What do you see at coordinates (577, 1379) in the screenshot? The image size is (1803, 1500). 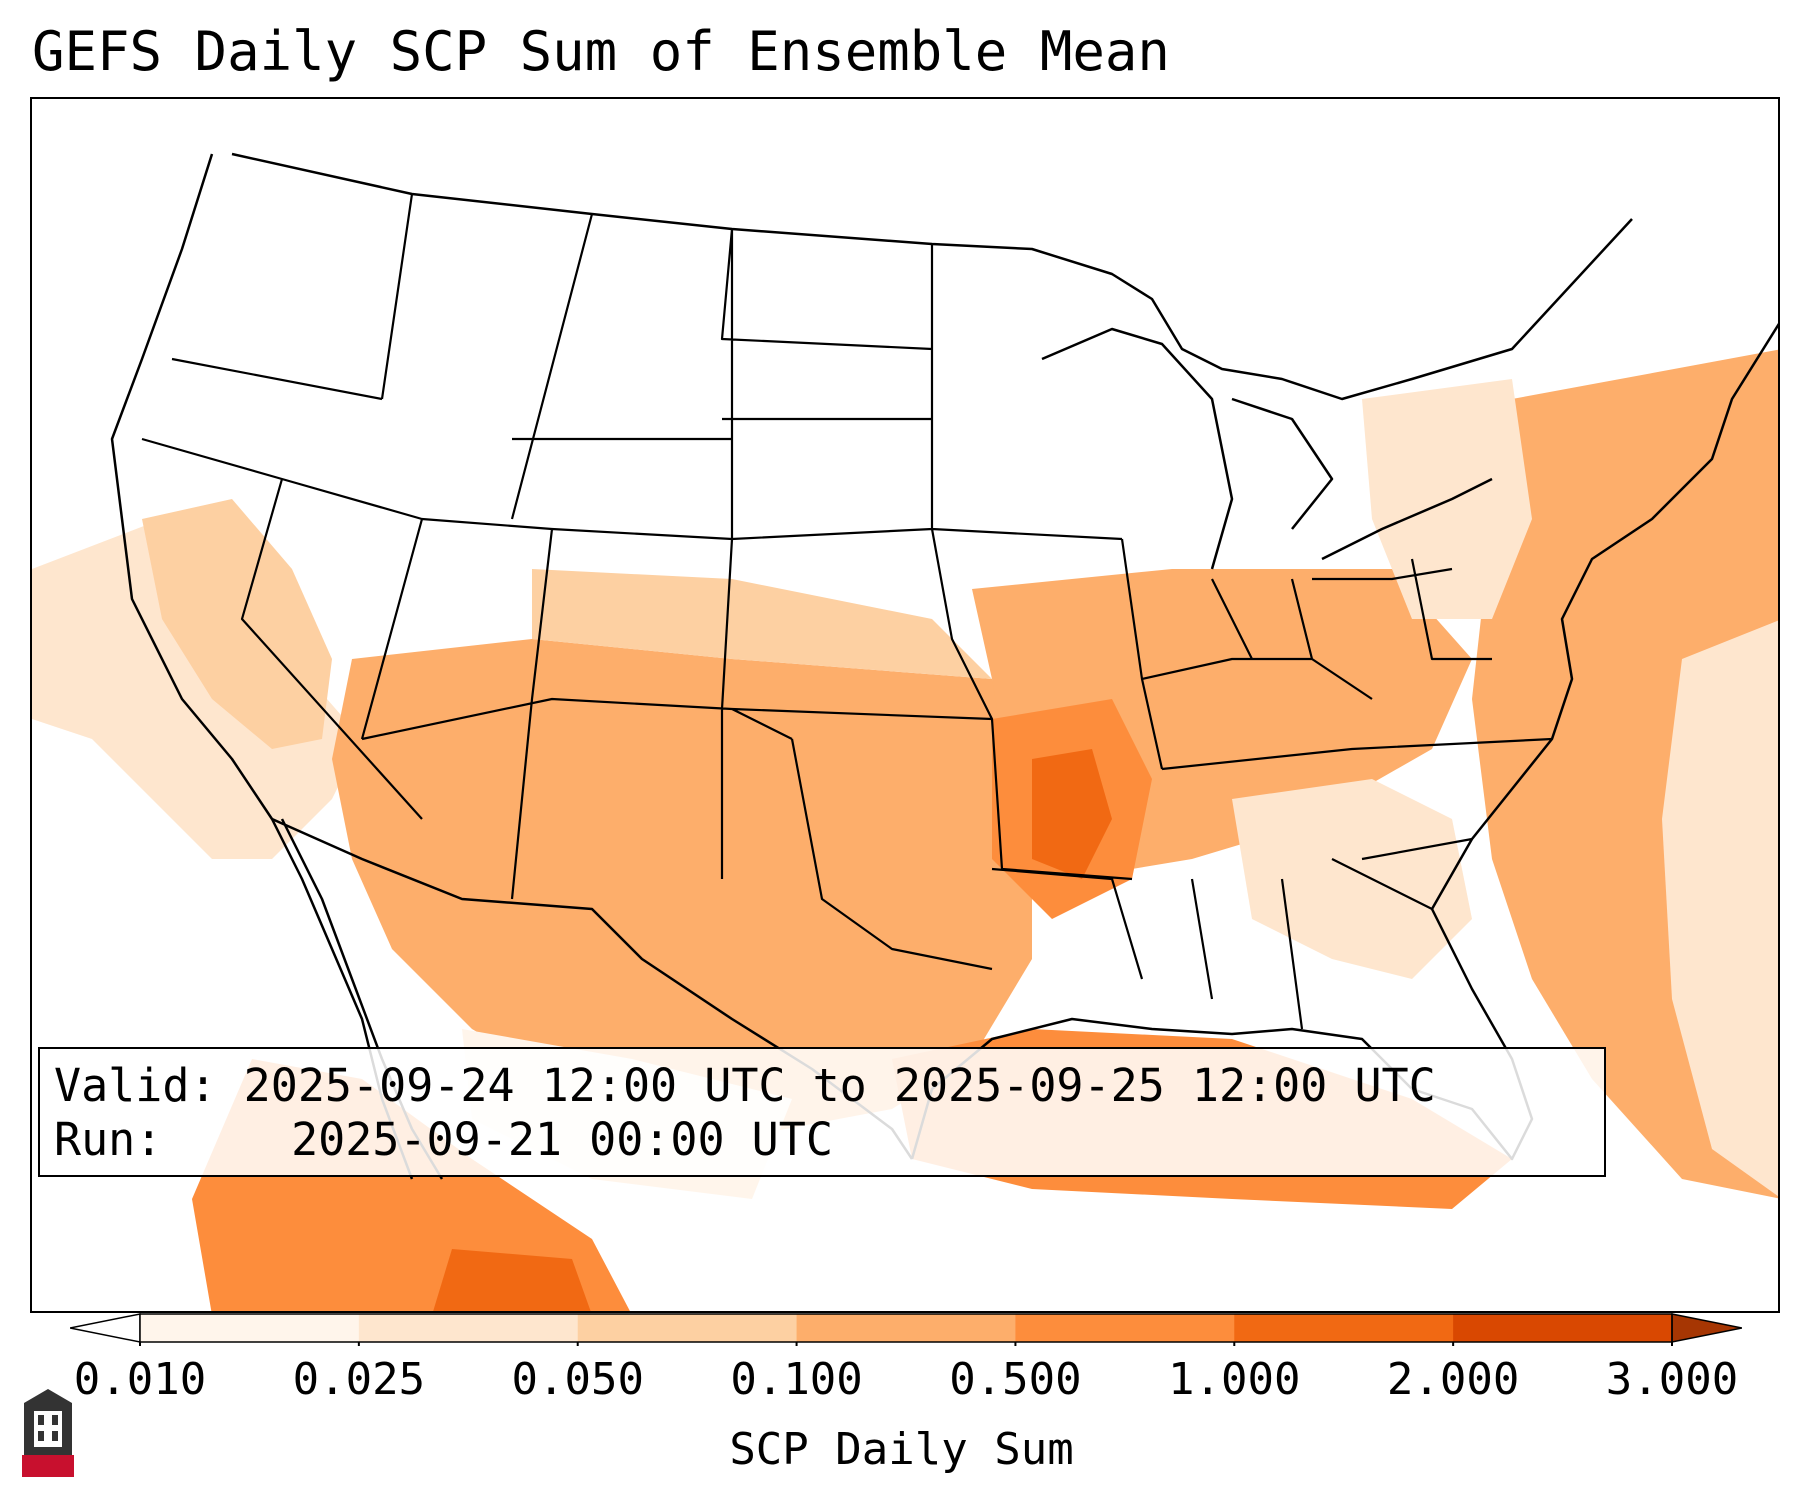 I see `colorbar-tick-label: 0.050` at bounding box center [577, 1379].